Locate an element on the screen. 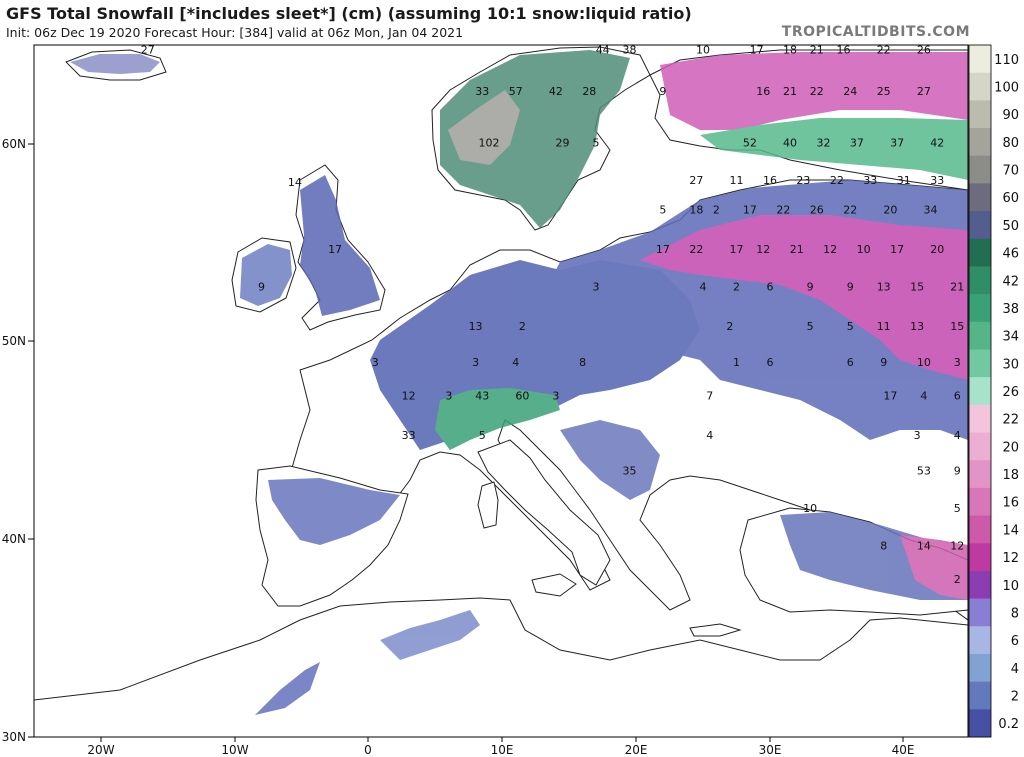 This screenshot has height=757, width=1024. legend-label: 14 is located at coordinates (1010, 530).